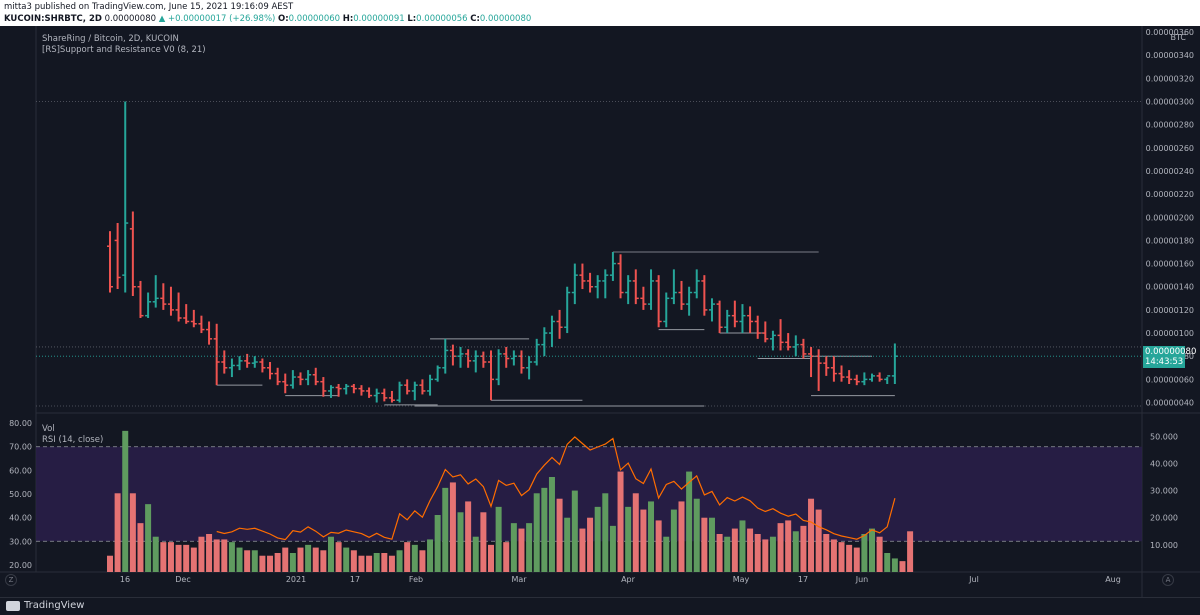 The image size is (1200, 615). What do you see at coordinates (1168, 580) in the screenshot?
I see `auto-scale-icon: A` at bounding box center [1168, 580].